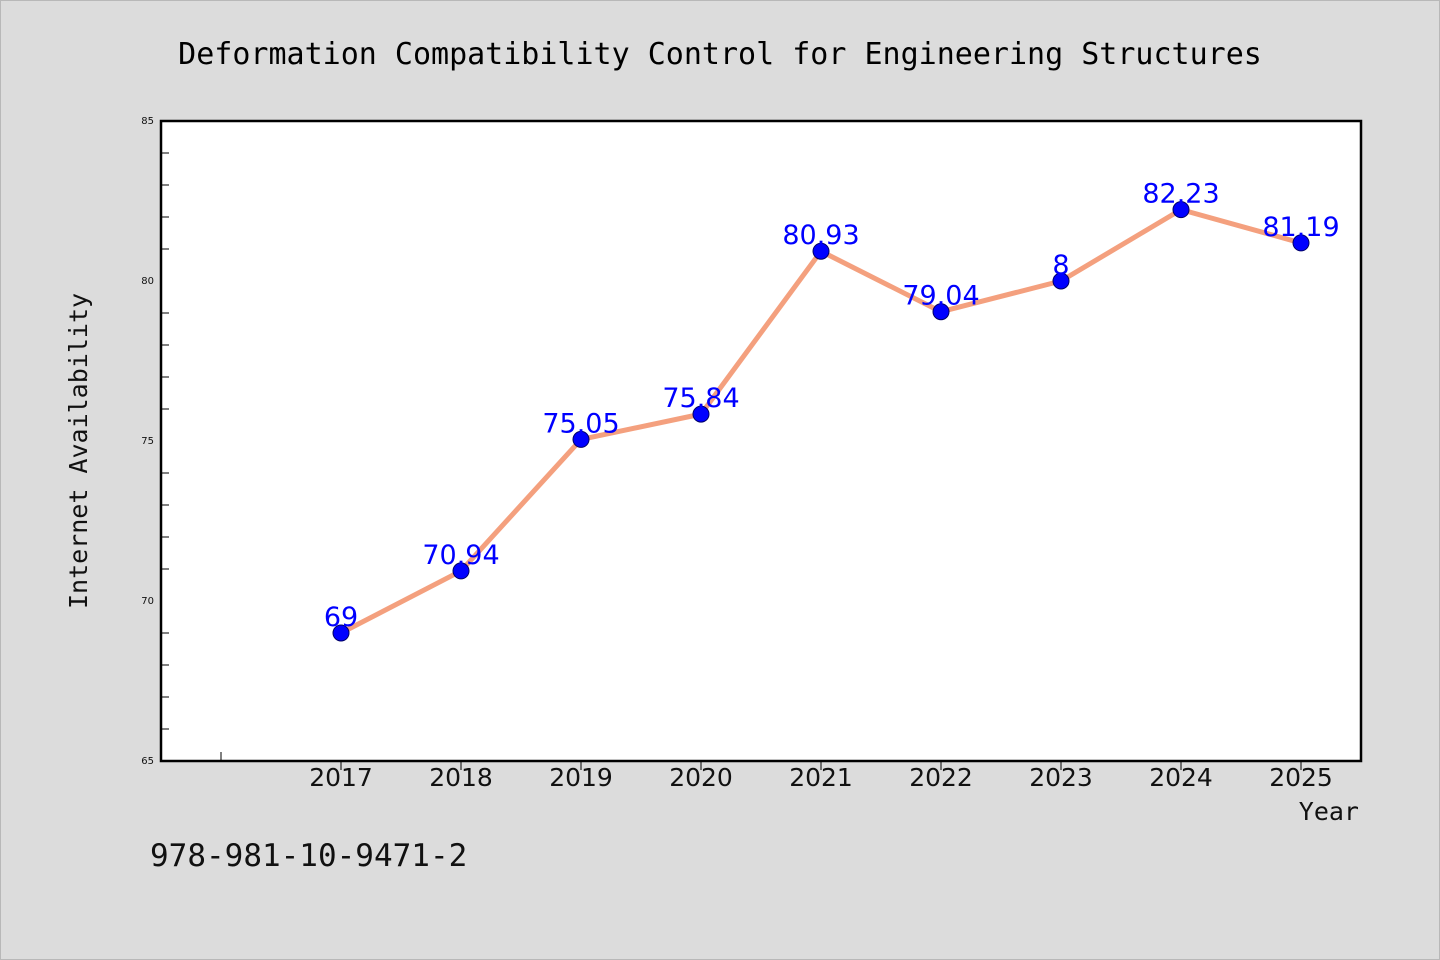  I want to click on x-tick-label: 2019, so click(581, 777).